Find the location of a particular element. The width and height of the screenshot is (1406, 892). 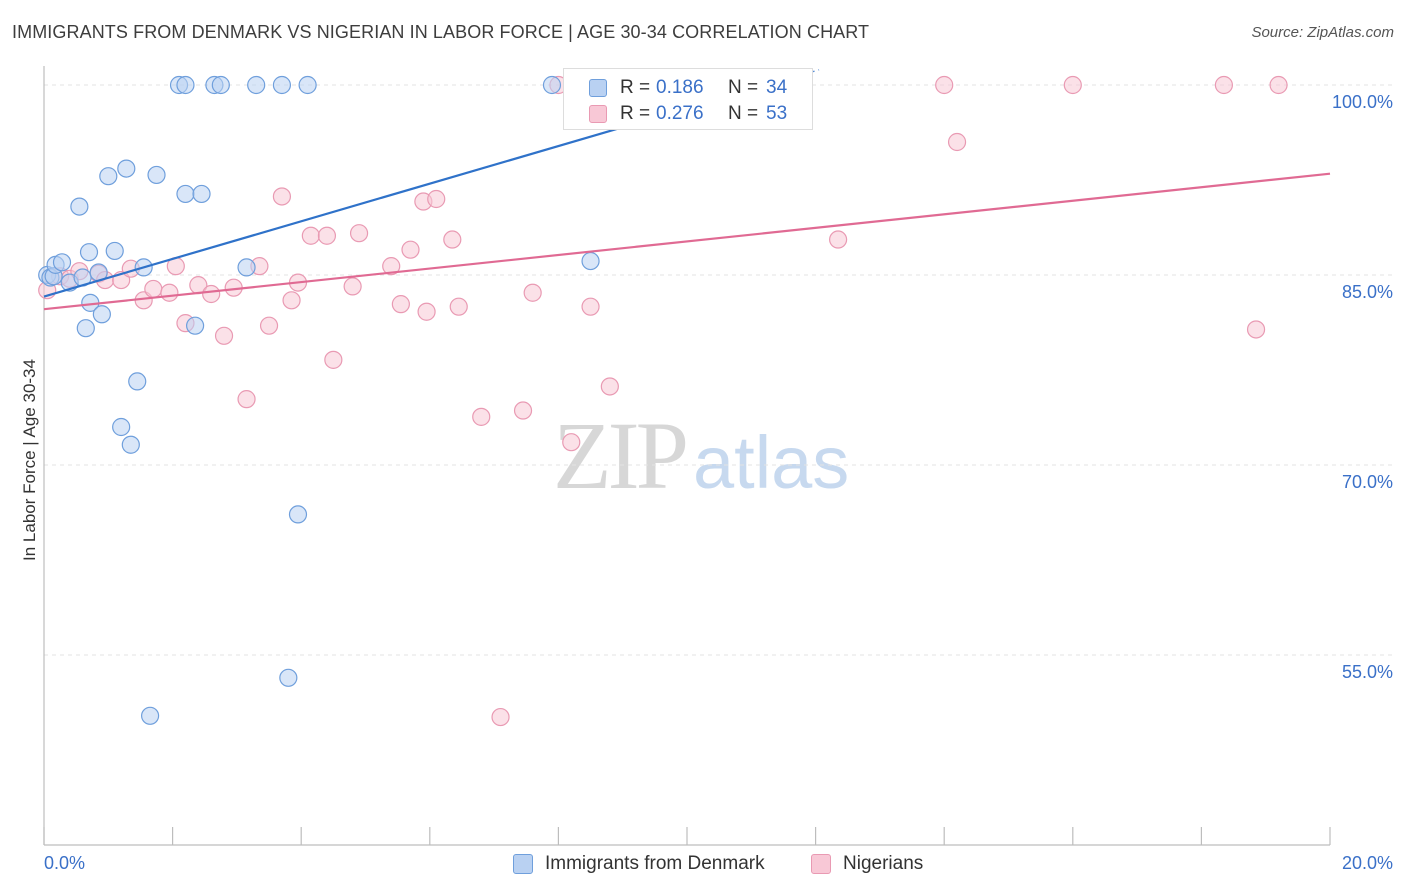

n-value: 53 is located at coordinates (777, 113).